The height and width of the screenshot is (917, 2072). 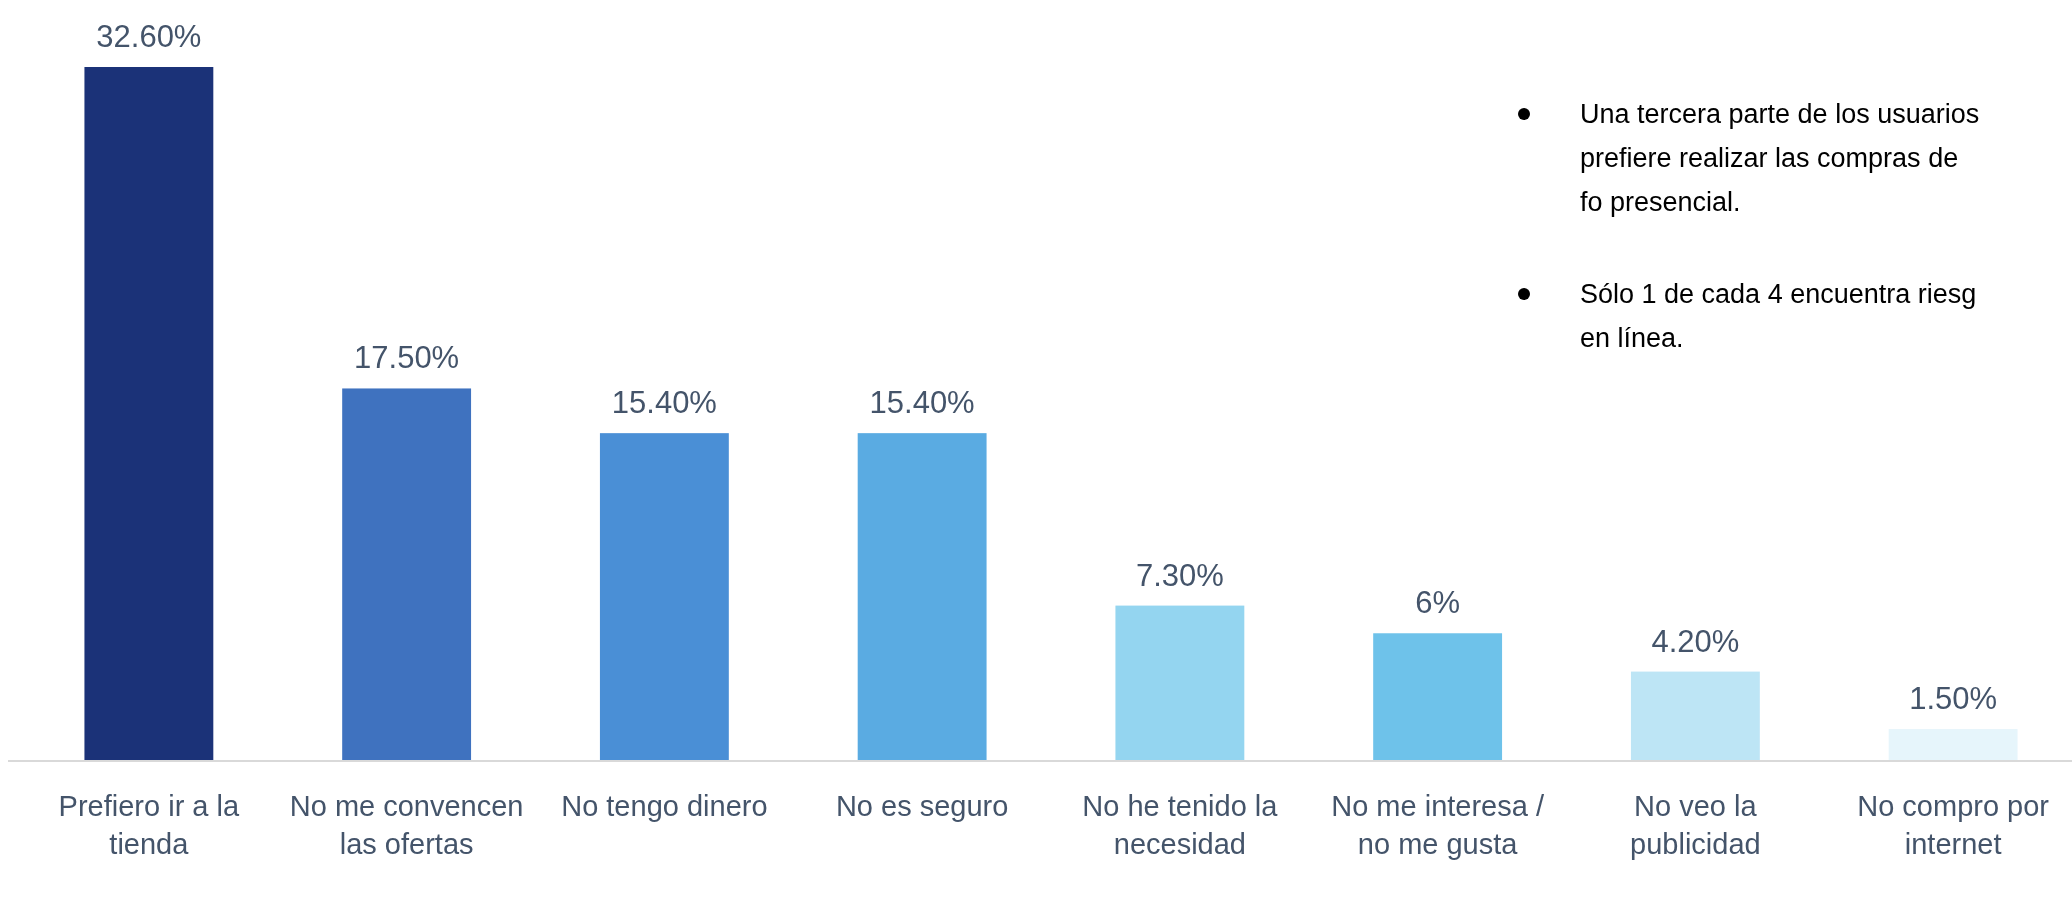 What do you see at coordinates (149, 825) in the screenshot?
I see `x-tick-label: Prefiero ir a la tienda` at bounding box center [149, 825].